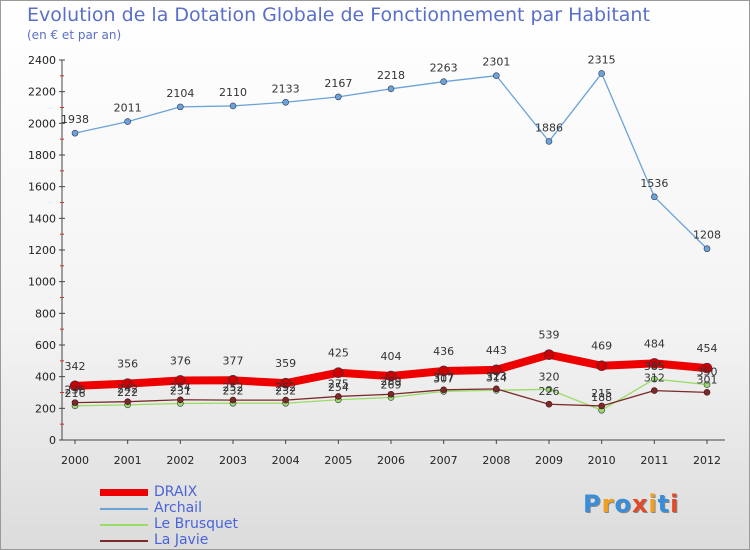  What do you see at coordinates (42, 92) in the screenshot?
I see `y-tick-label: 2200` at bounding box center [42, 92].